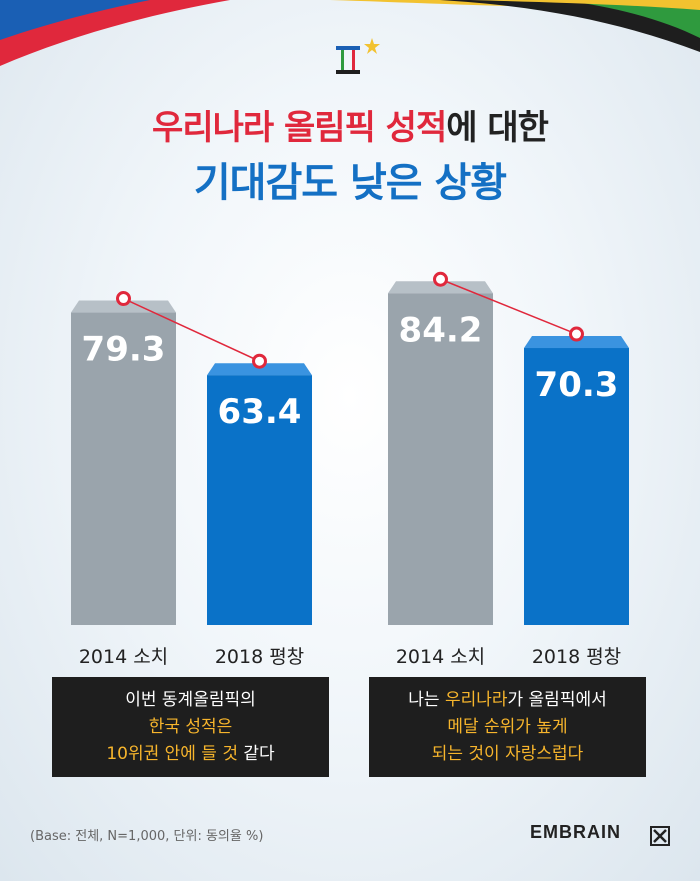 The width and height of the screenshot is (700, 881). Describe the element at coordinates (260, 412) in the screenshot. I see `bar-value-label: 63.4` at that location.